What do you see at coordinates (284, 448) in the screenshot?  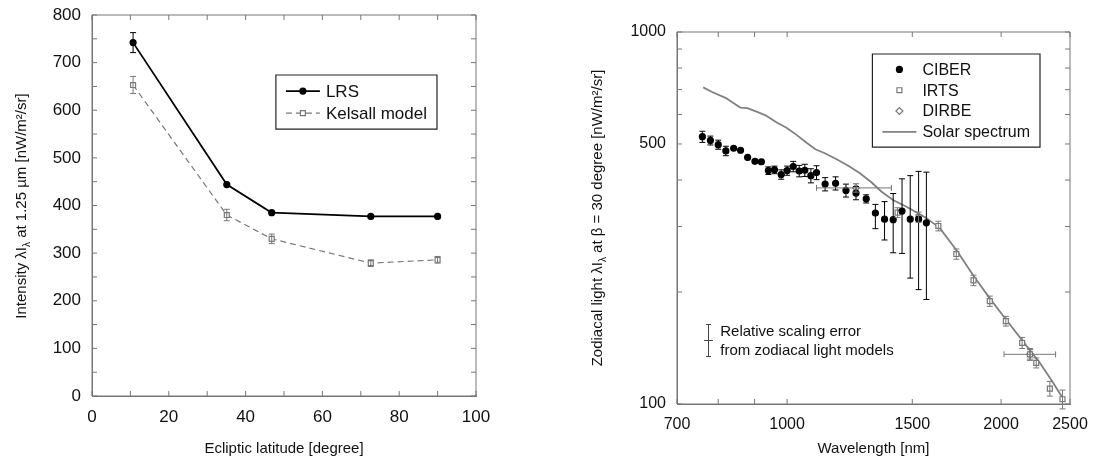 I see `x-axis-title: Ecliptic latitude [degree]` at bounding box center [284, 448].